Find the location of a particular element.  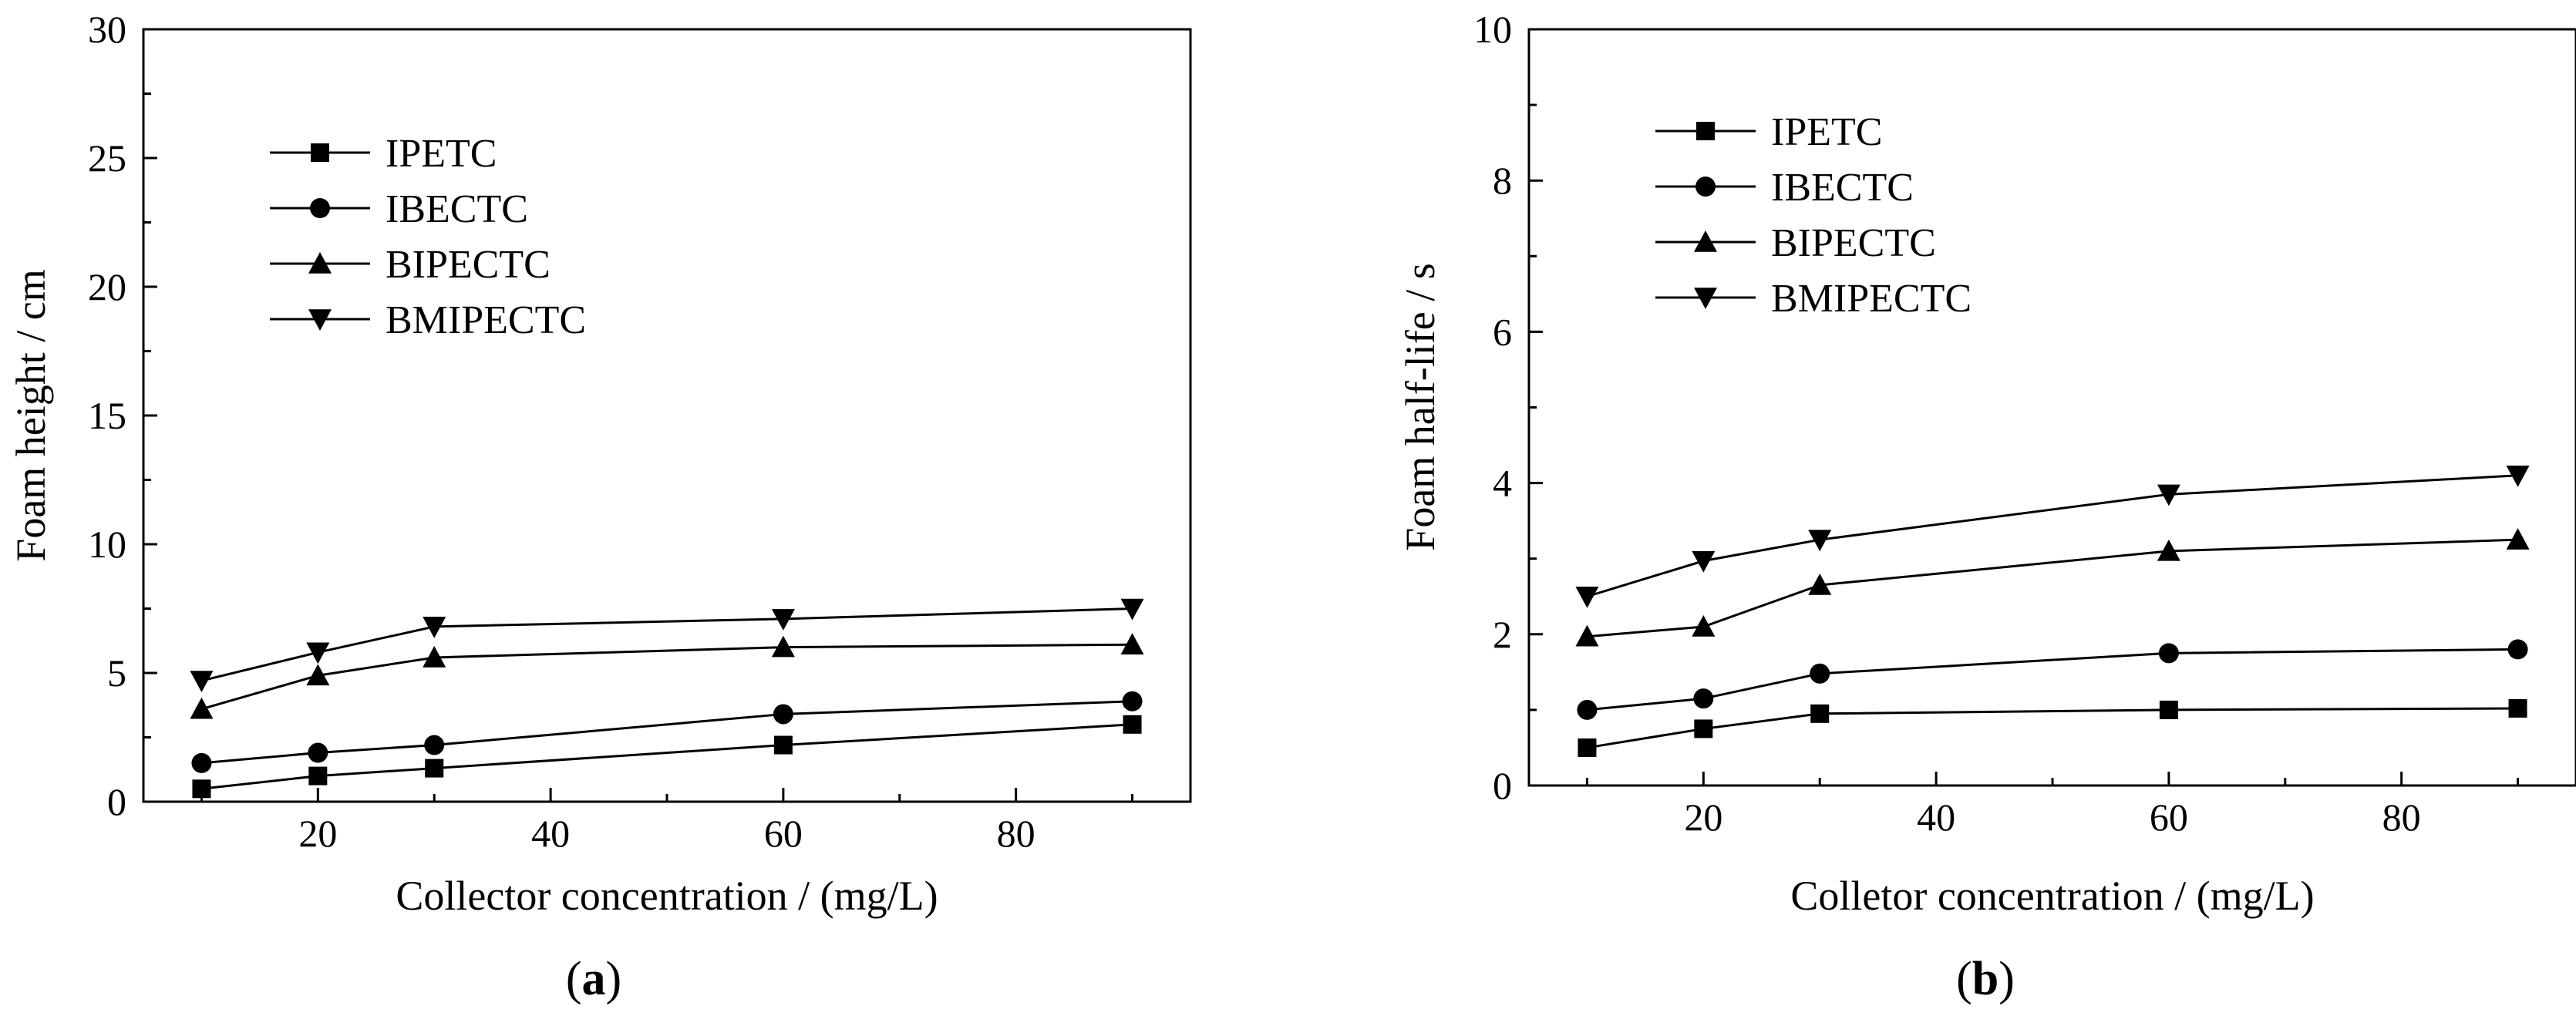

panel-label-a-close: ) is located at coordinates (614, 979).